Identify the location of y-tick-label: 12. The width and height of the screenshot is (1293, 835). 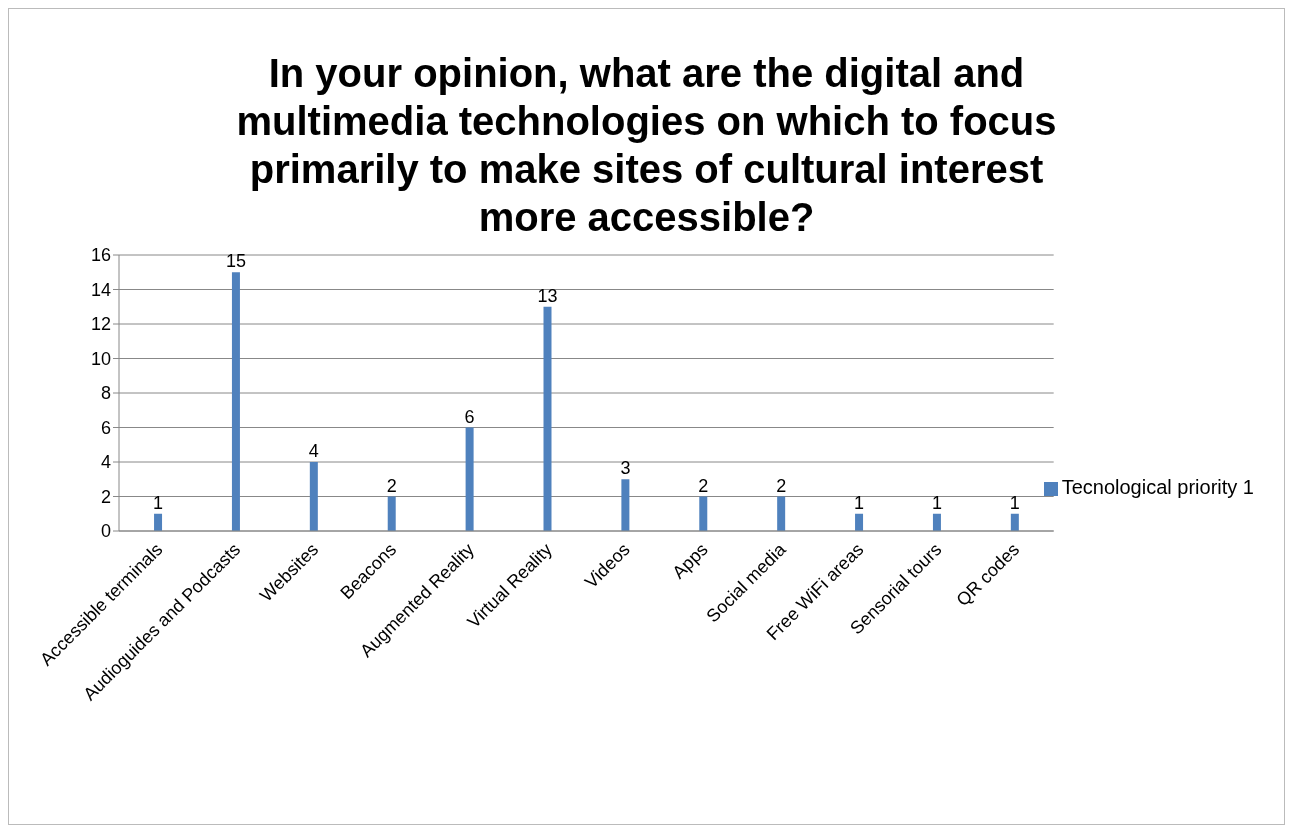
(100, 324).